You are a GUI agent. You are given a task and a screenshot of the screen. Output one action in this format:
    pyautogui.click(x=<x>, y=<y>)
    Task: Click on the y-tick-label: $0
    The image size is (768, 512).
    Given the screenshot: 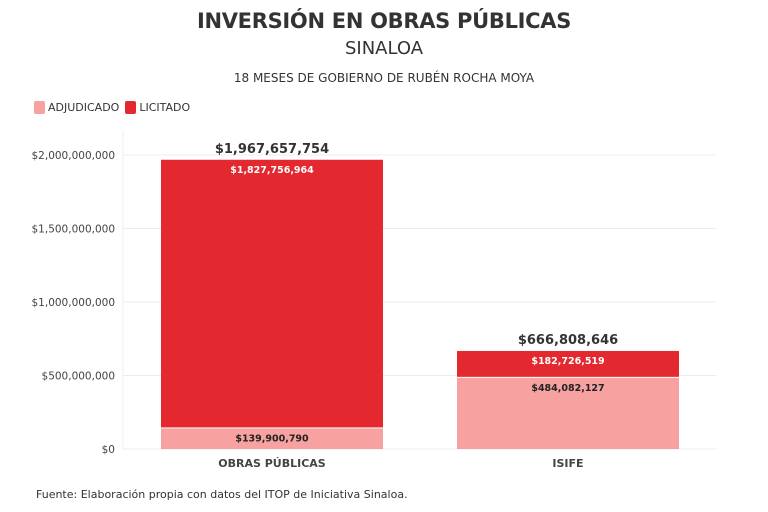 What is the action you would take?
    pyautogui.click(x=108, y=450)
    